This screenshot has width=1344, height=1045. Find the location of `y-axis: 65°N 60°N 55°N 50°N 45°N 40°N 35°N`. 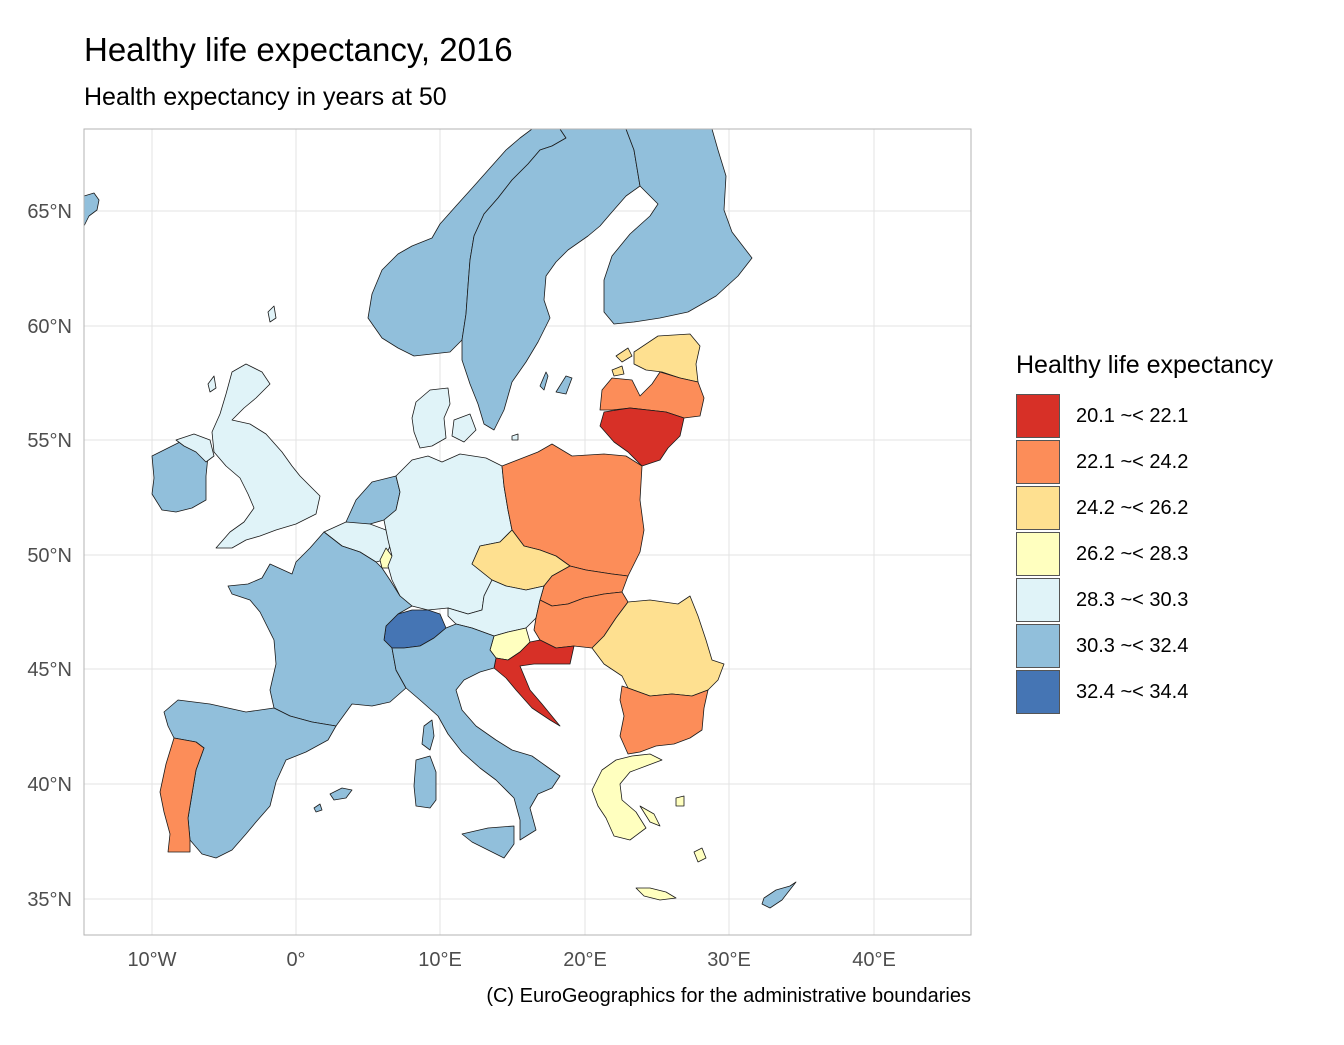

y-axis: 65°N 60°N 55°N 50°N 45°N 40°N 35°N is located at coordinates (49, 556).